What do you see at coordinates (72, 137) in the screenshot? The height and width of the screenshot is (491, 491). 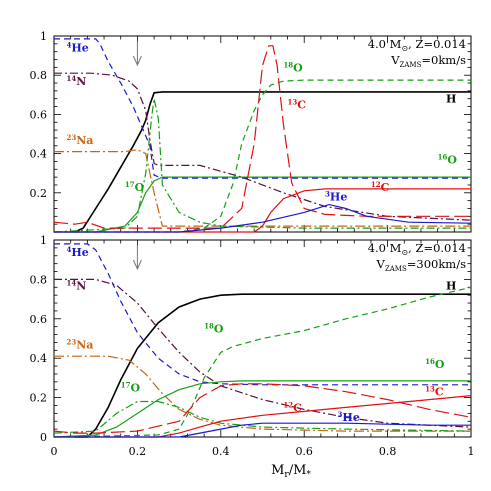 I see `isotope-mass-number: 23` at bounding box center [72, 137].